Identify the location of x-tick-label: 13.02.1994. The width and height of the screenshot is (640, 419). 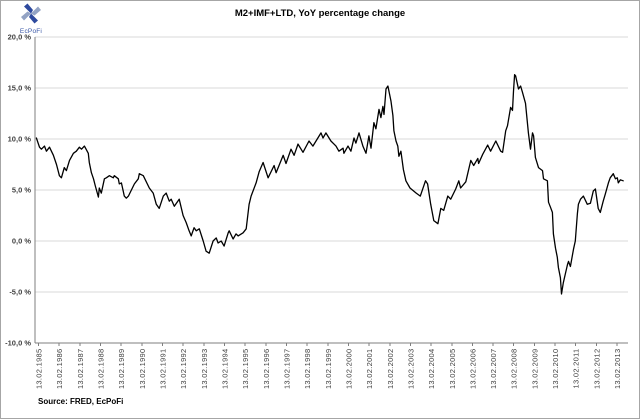
(224, 369).